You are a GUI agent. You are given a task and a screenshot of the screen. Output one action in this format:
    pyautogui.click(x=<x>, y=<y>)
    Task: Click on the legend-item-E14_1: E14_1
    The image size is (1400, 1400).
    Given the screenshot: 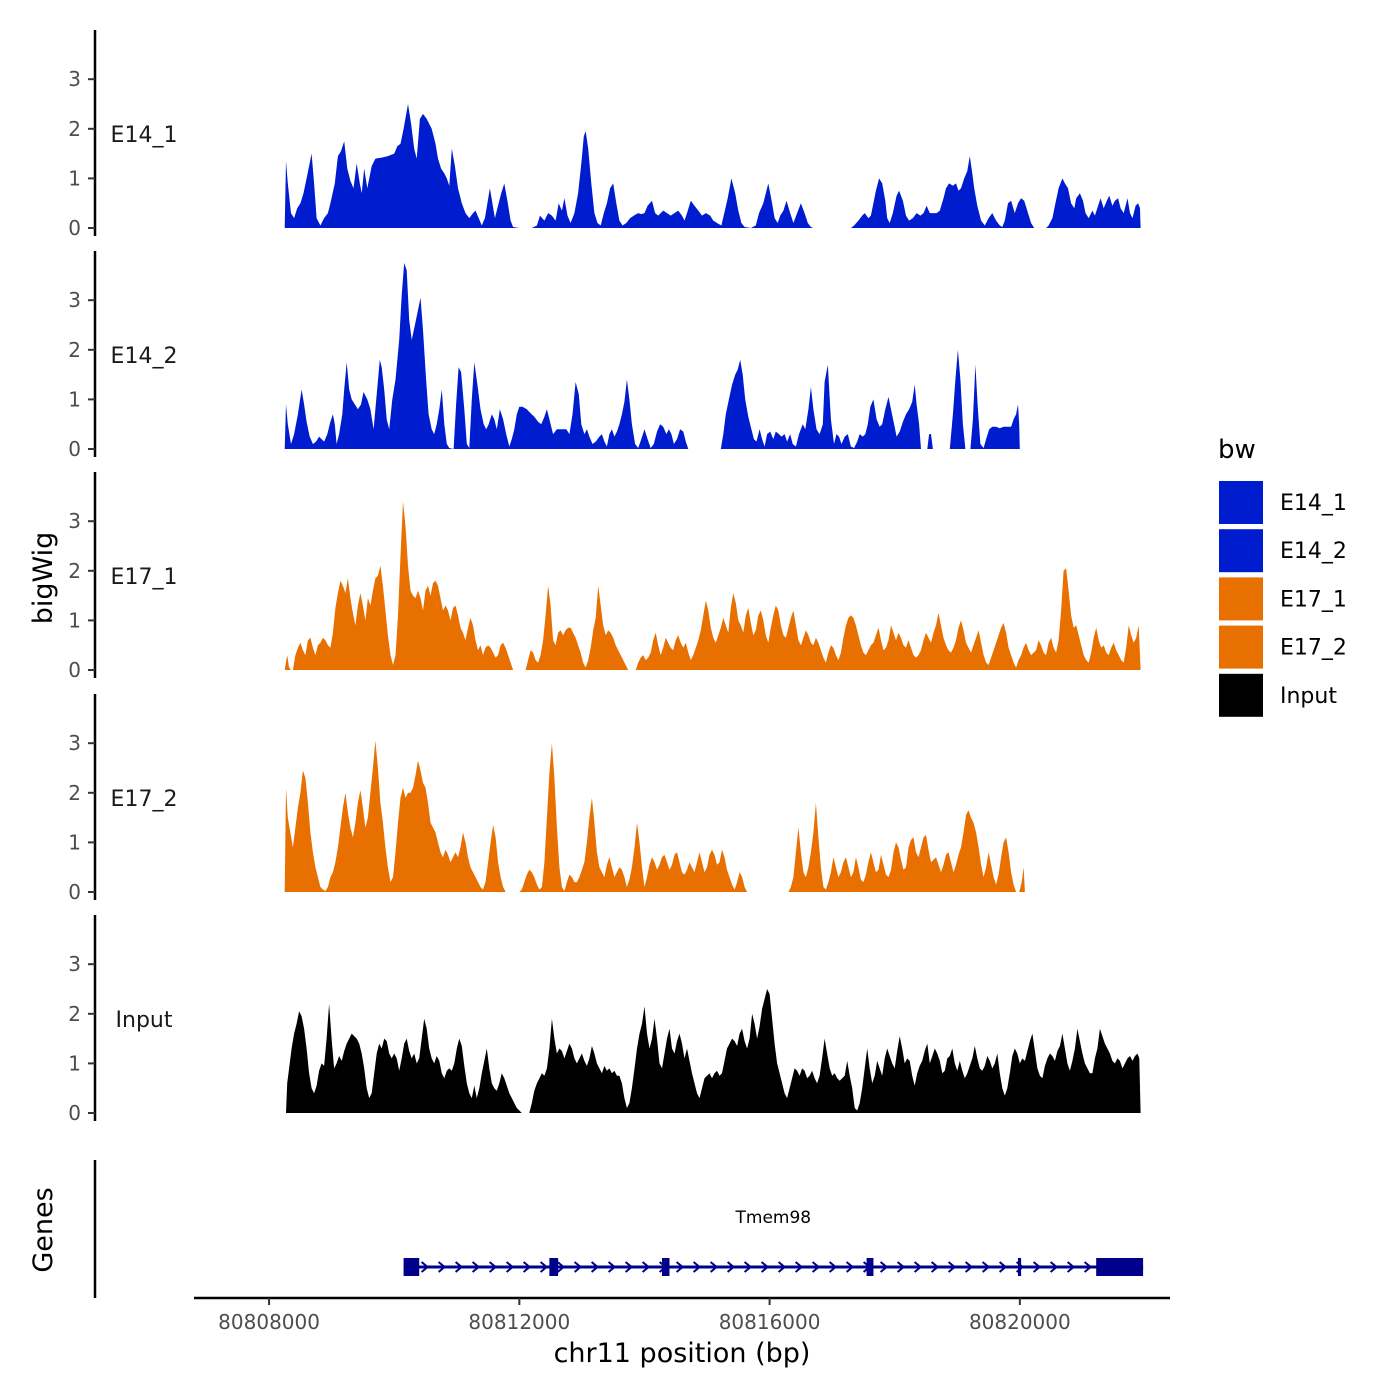 What is the action you would take?
    pyautogui.click(x=1283, y=502)
    